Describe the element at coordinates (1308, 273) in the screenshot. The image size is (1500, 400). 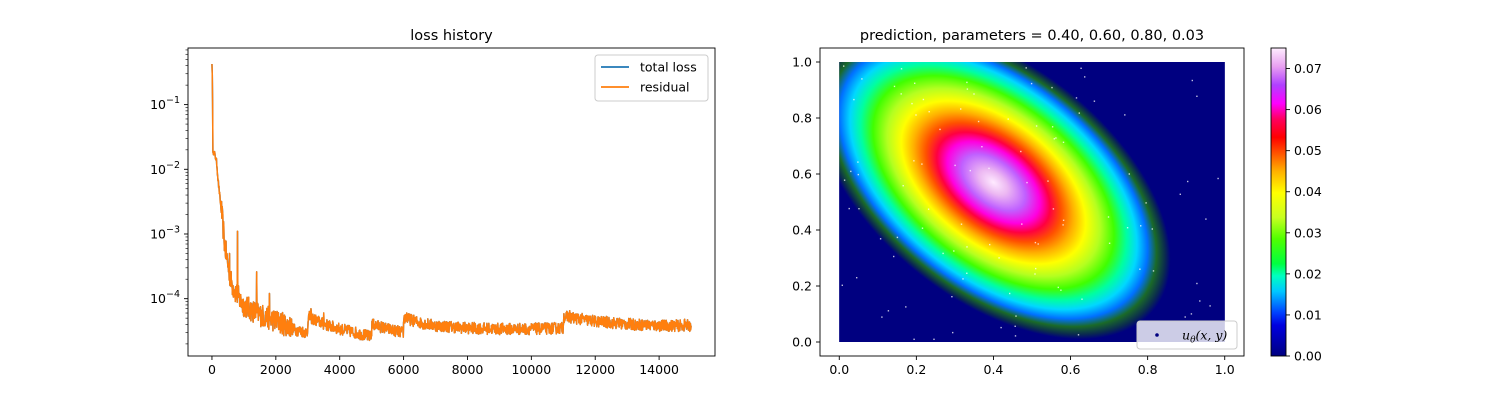
I see `colorbar-tick-label: 0.02` at that location.